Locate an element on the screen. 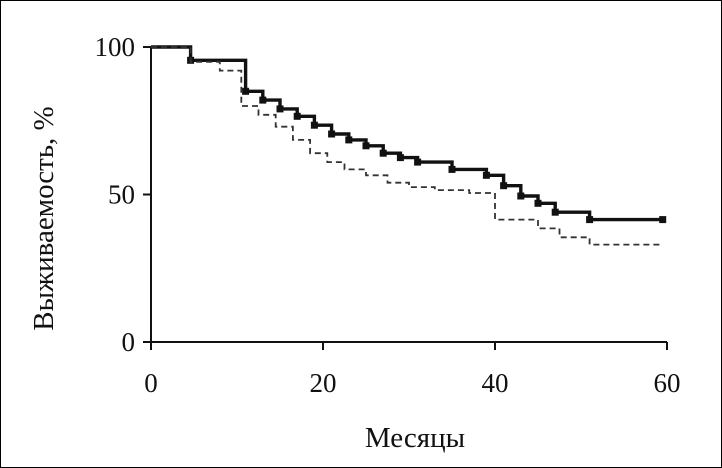 This screenshot has width=722, height=468. y-tick-label: 50 is located at coordinates (121, 195).